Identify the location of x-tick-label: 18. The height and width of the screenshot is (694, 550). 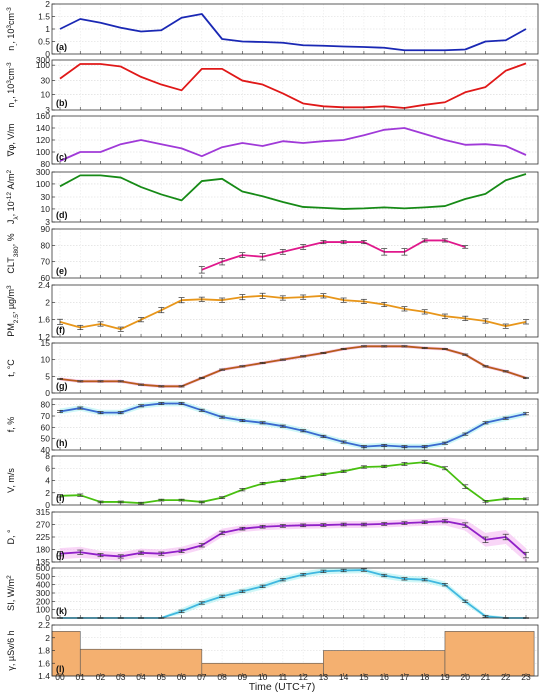
(425, 677).